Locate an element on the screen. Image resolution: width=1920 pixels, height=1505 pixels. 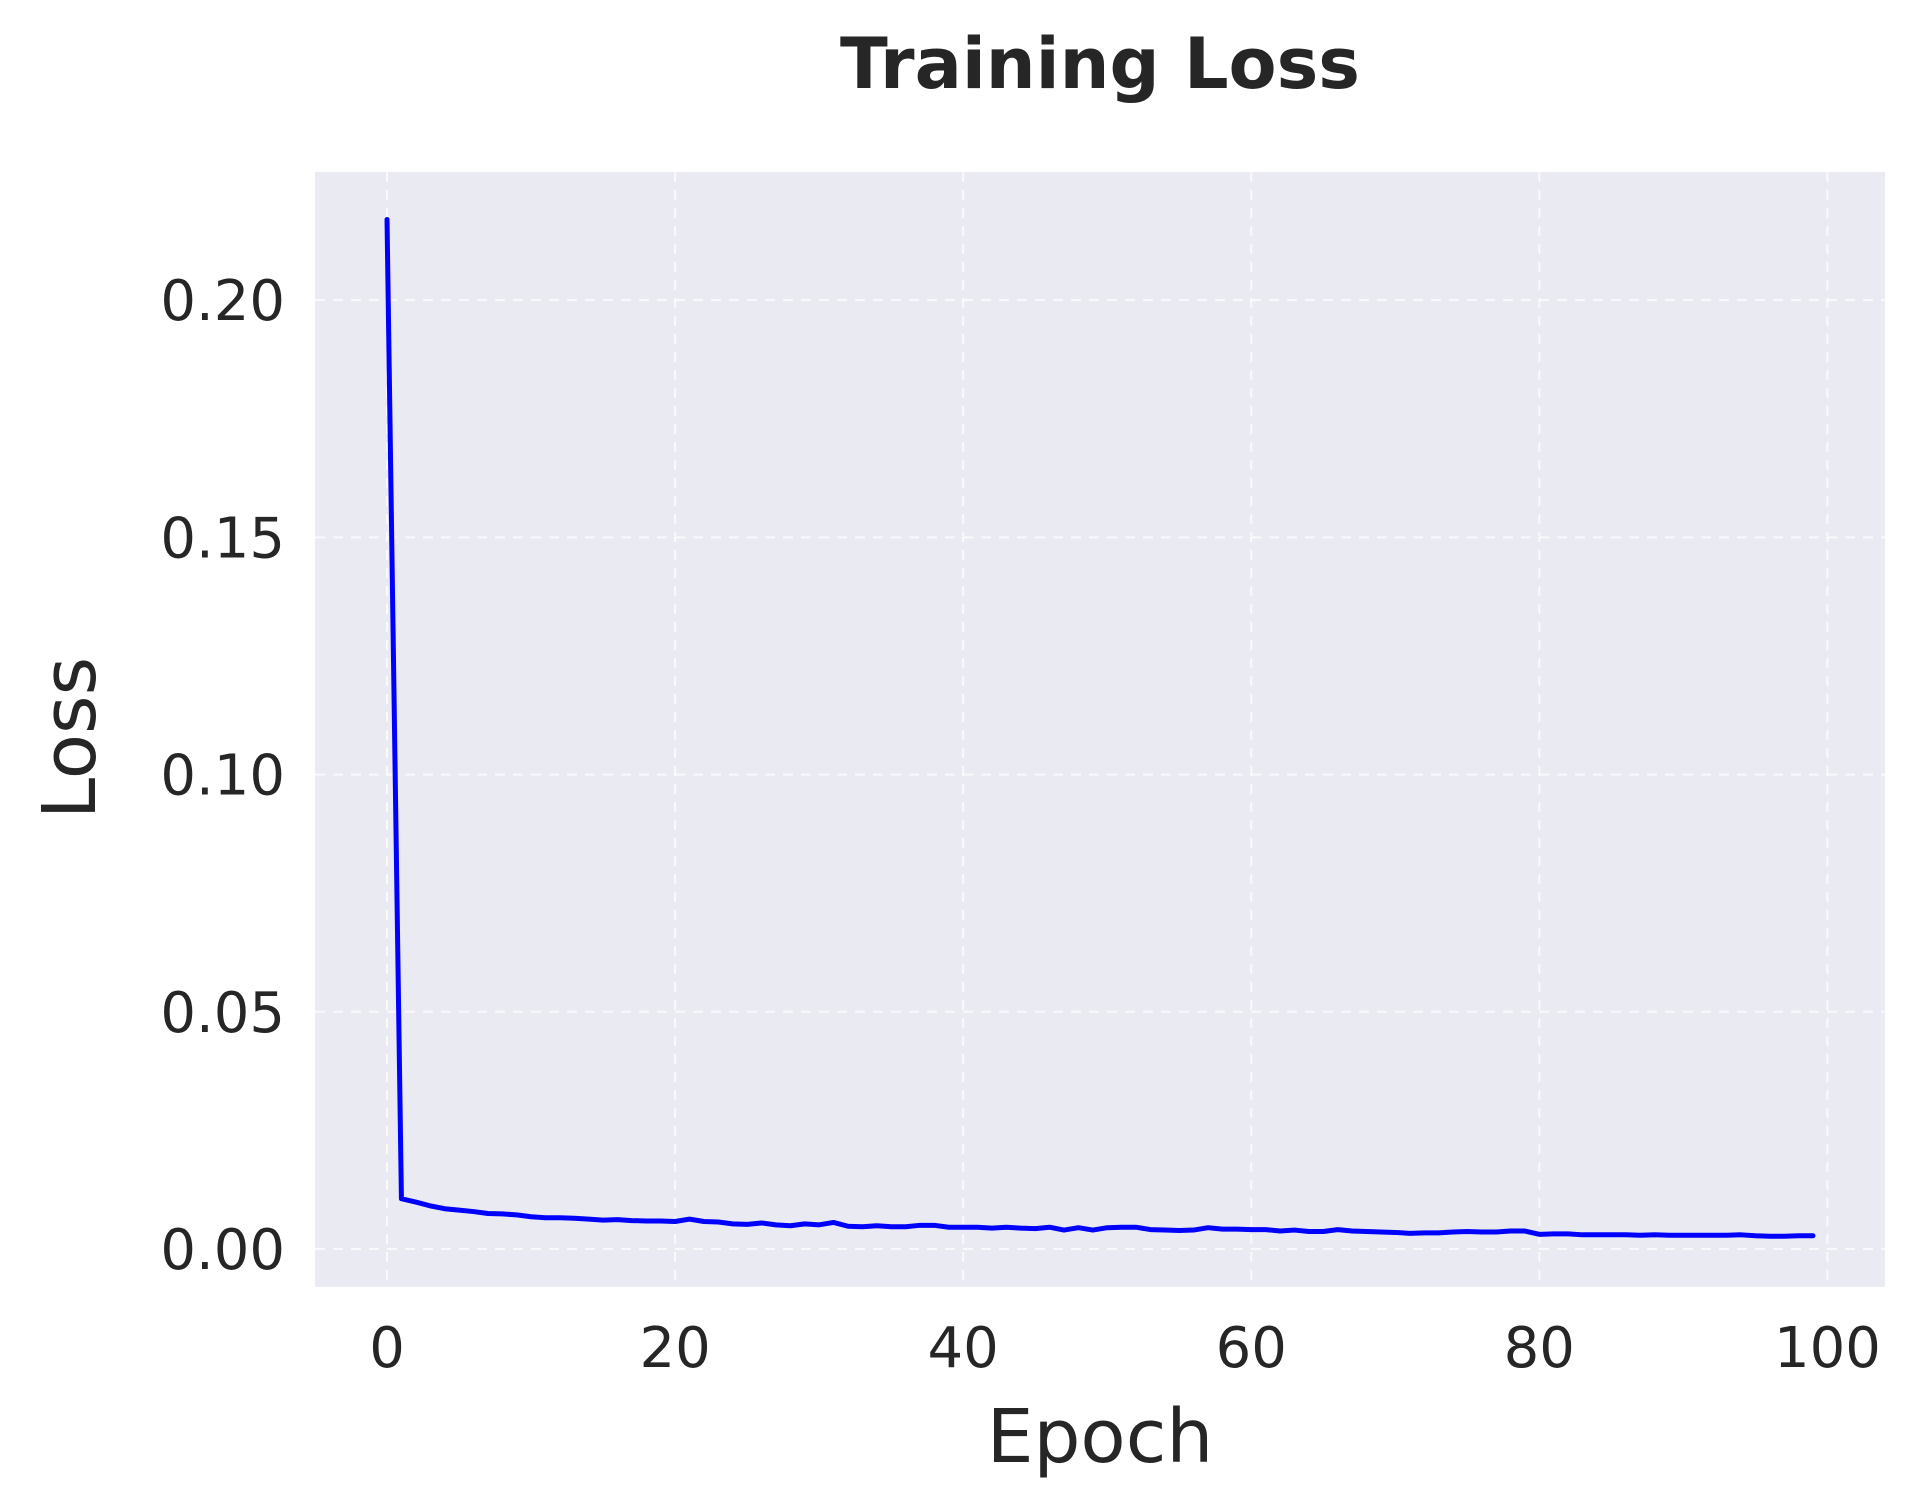
x-tick-label: 40 is located at coordinates (963, 1348).